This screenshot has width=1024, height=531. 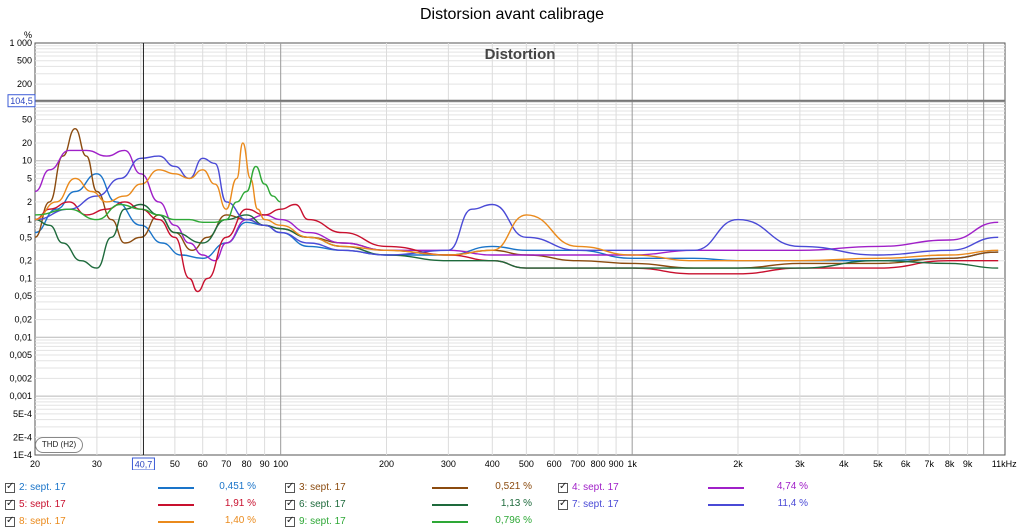 I want to click on x-tick-label: 400, so click(x=492, y=464).